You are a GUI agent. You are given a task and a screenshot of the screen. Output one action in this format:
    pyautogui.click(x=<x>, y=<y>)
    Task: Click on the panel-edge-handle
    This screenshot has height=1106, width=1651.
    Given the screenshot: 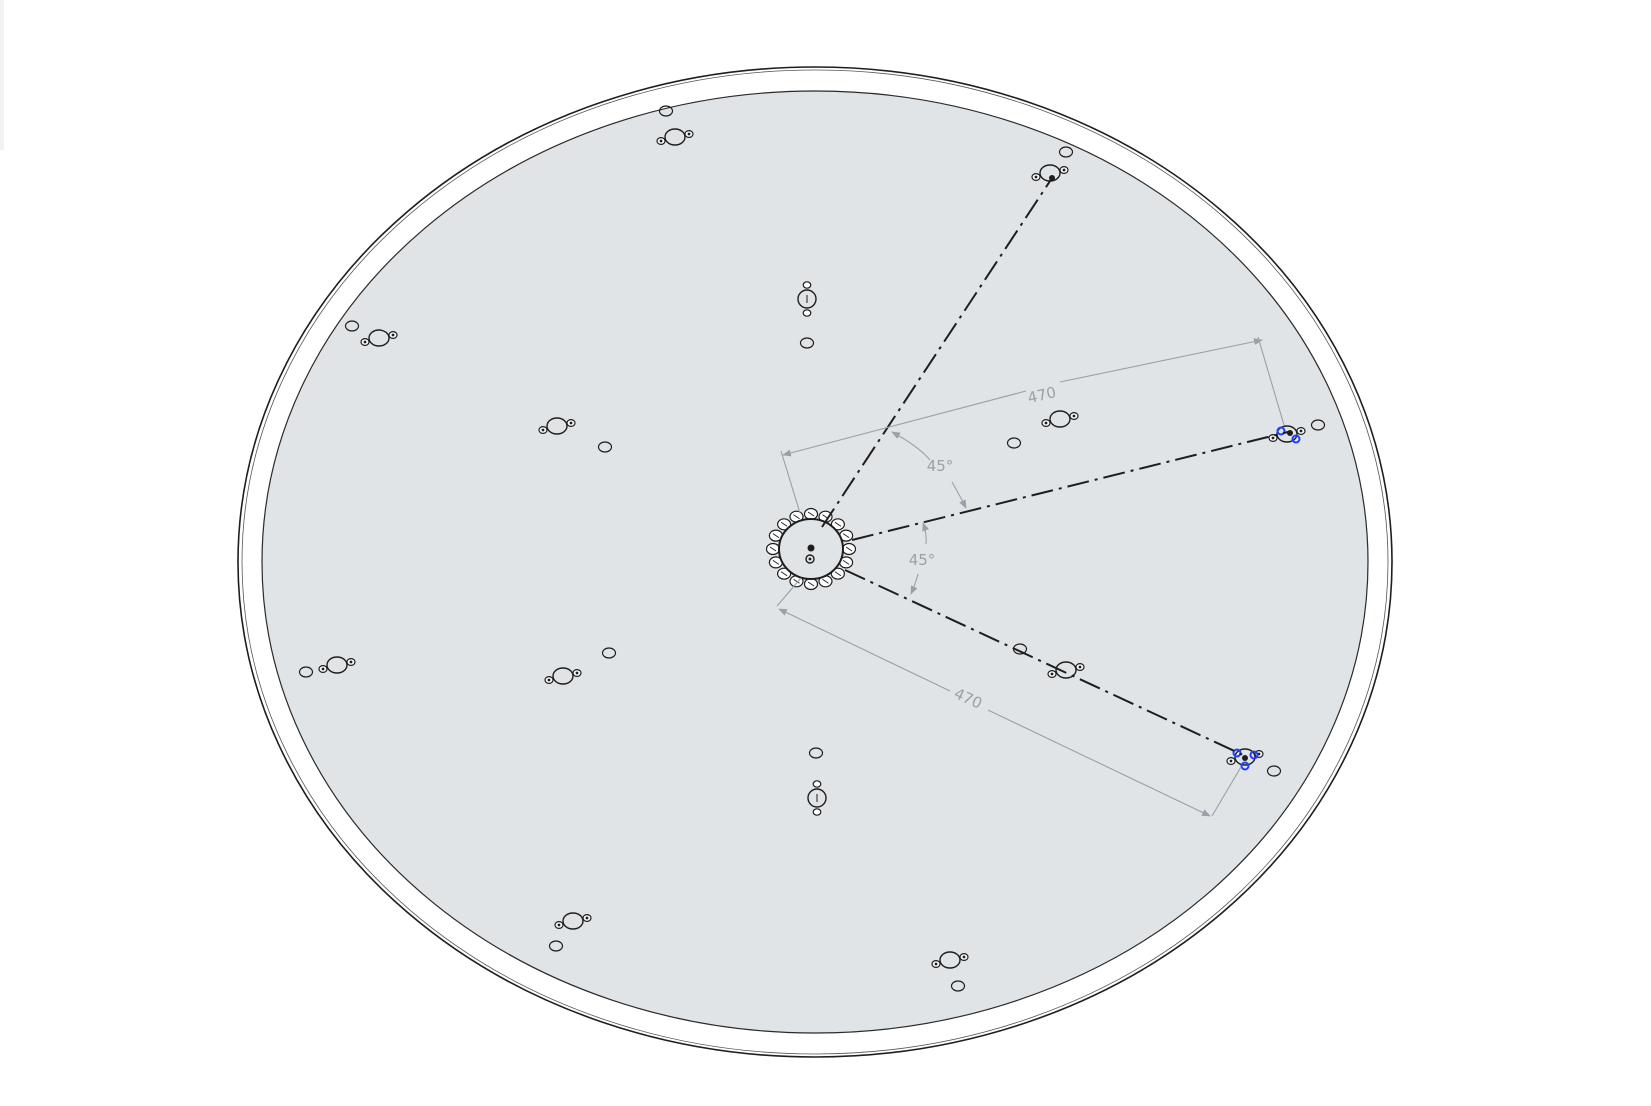 What is the action you would take?
    pyautogui.click(x=2, y=75)
    